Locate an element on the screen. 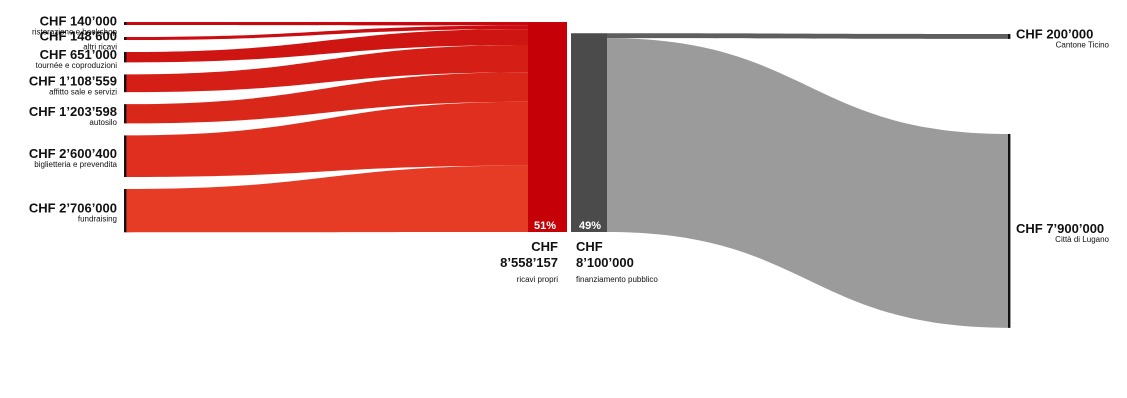  source-label-1: altri ricavi is located at coordinates (100, 47).